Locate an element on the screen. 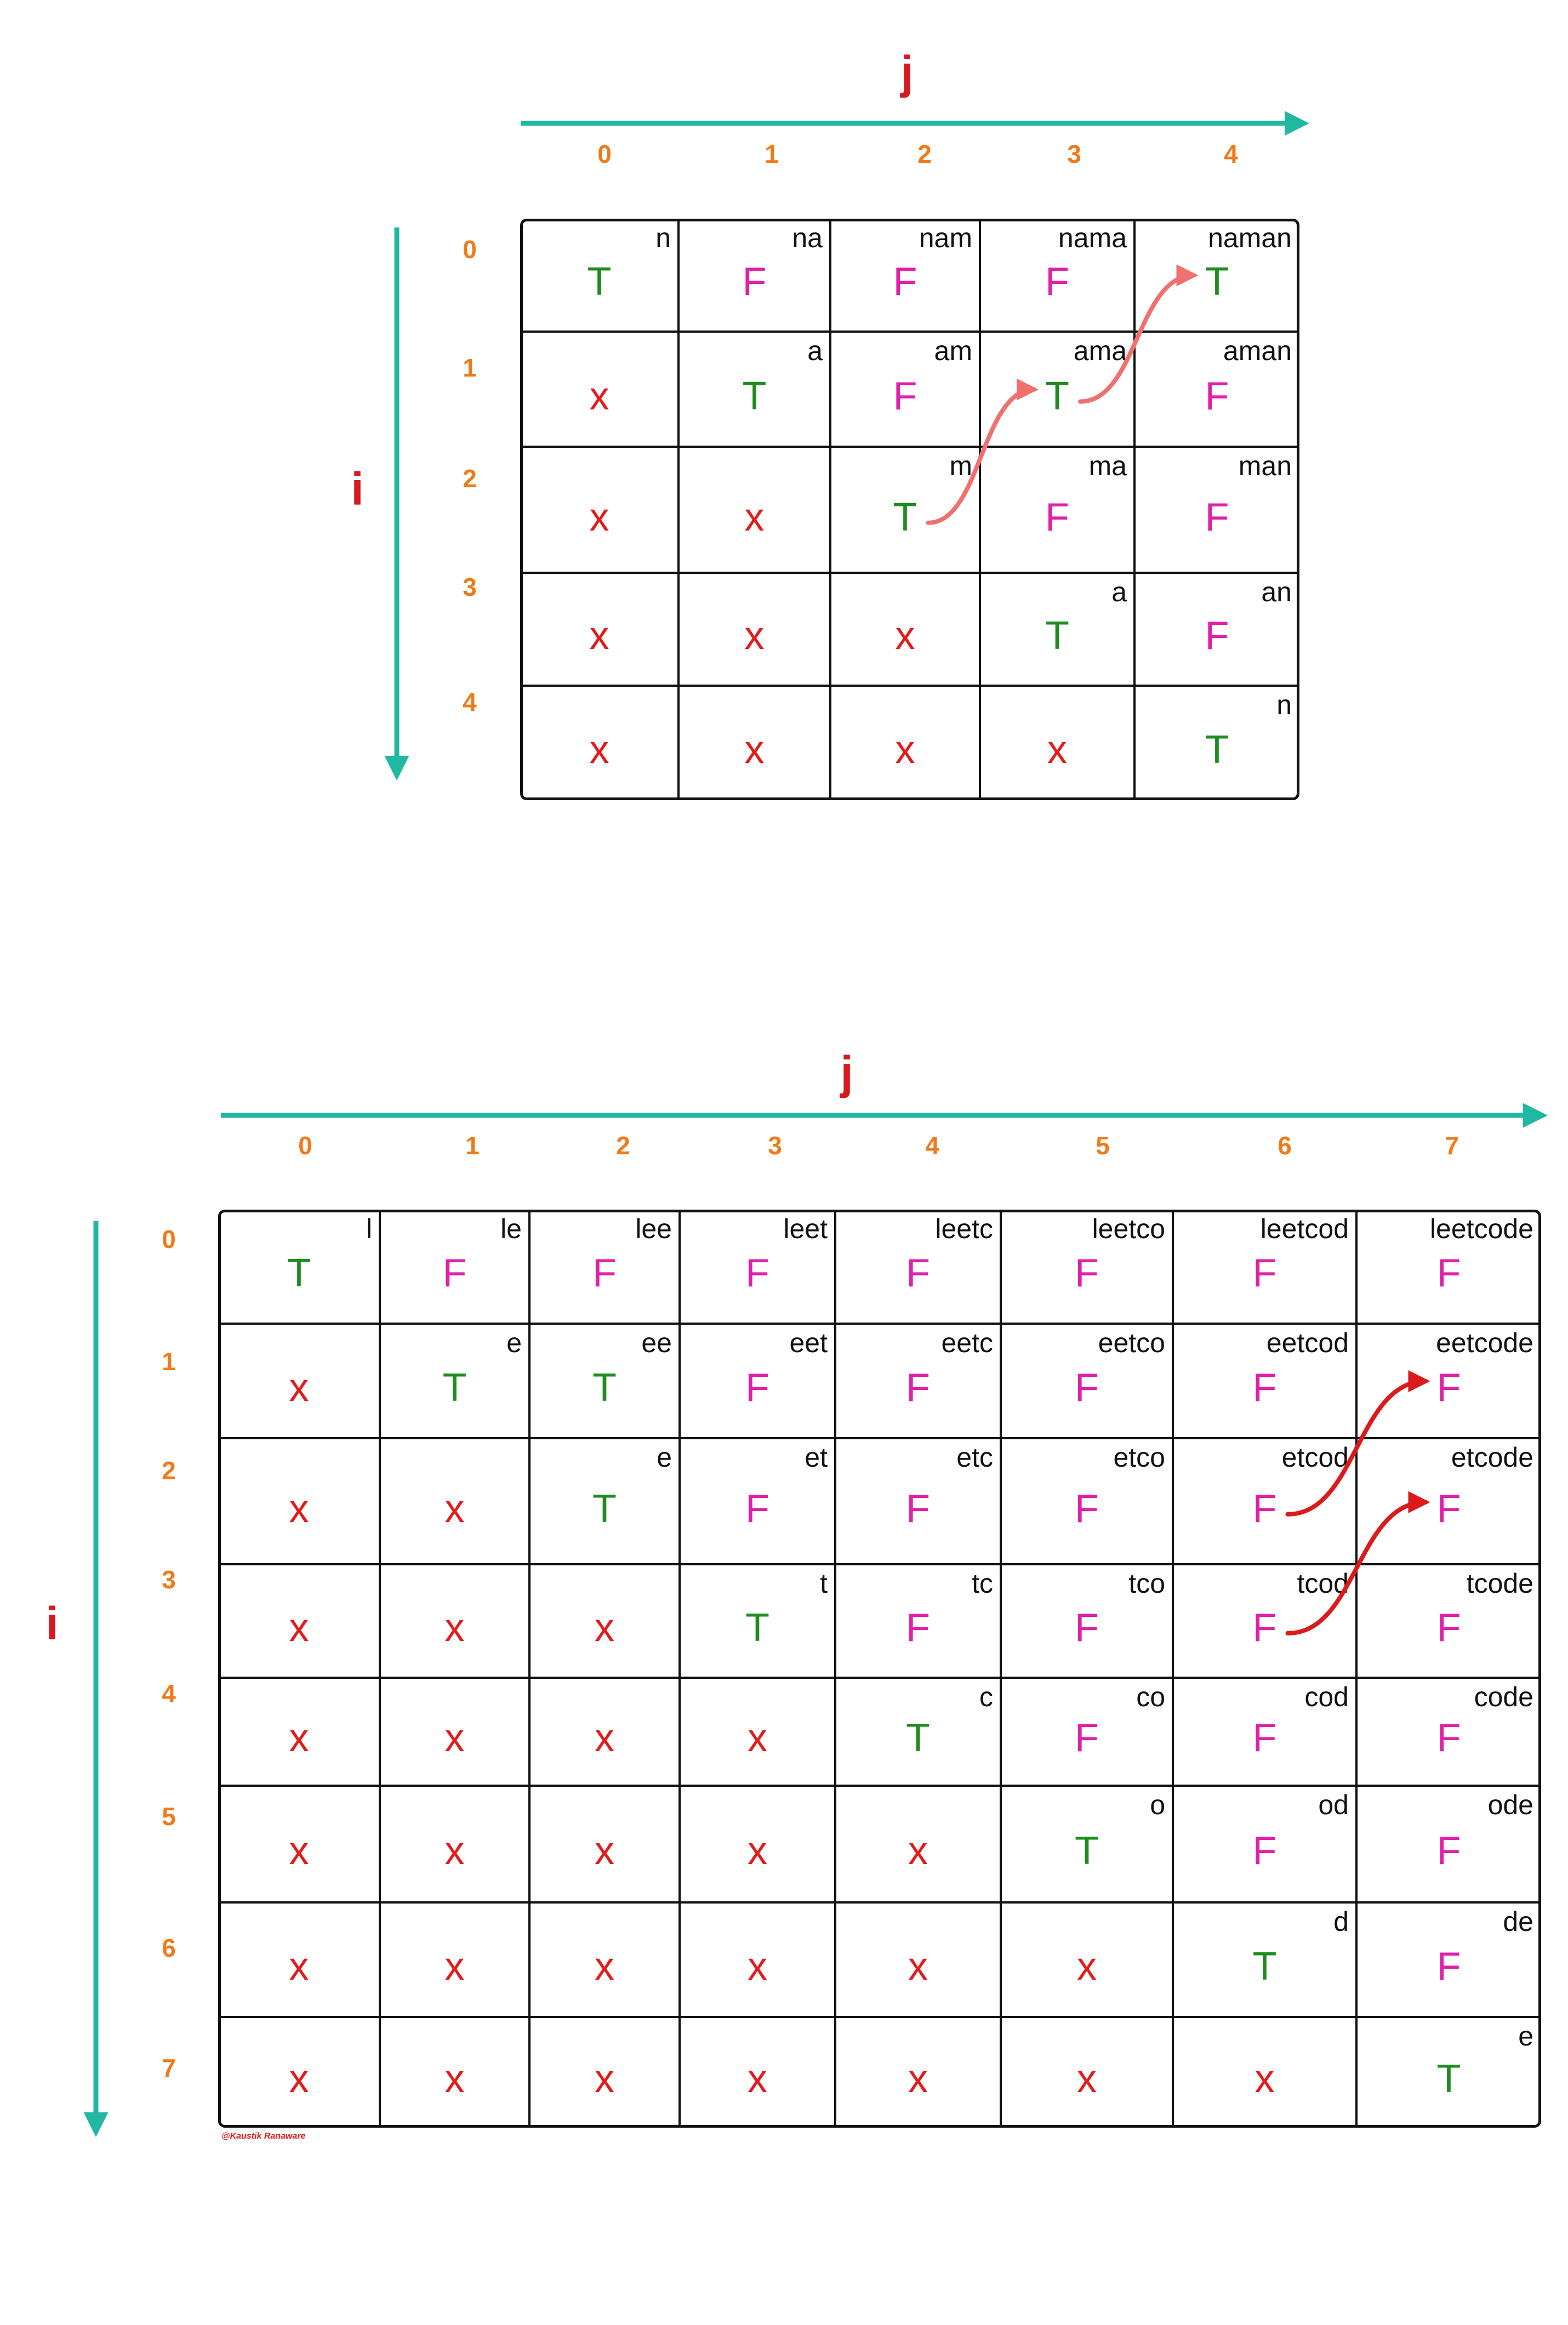  cell-substring: nam is located at coordinates (945, 238).